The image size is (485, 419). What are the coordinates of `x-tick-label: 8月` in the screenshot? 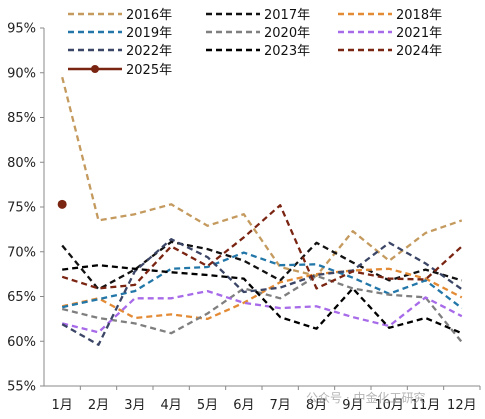 It's located at (316, 405).